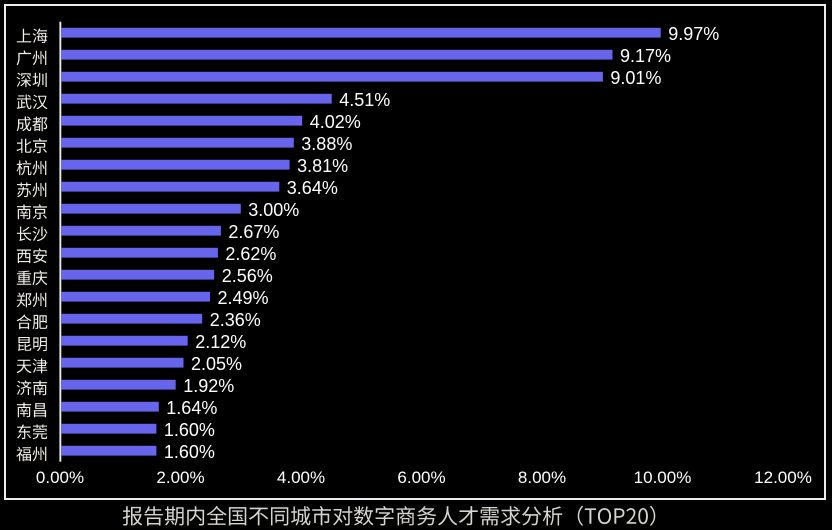 Image resolution: width=832 pixels, height=530 pixels. Describe the element at coordinates (312, 188) in the screenshot. I see `svg-text: 3.64%` at that location.